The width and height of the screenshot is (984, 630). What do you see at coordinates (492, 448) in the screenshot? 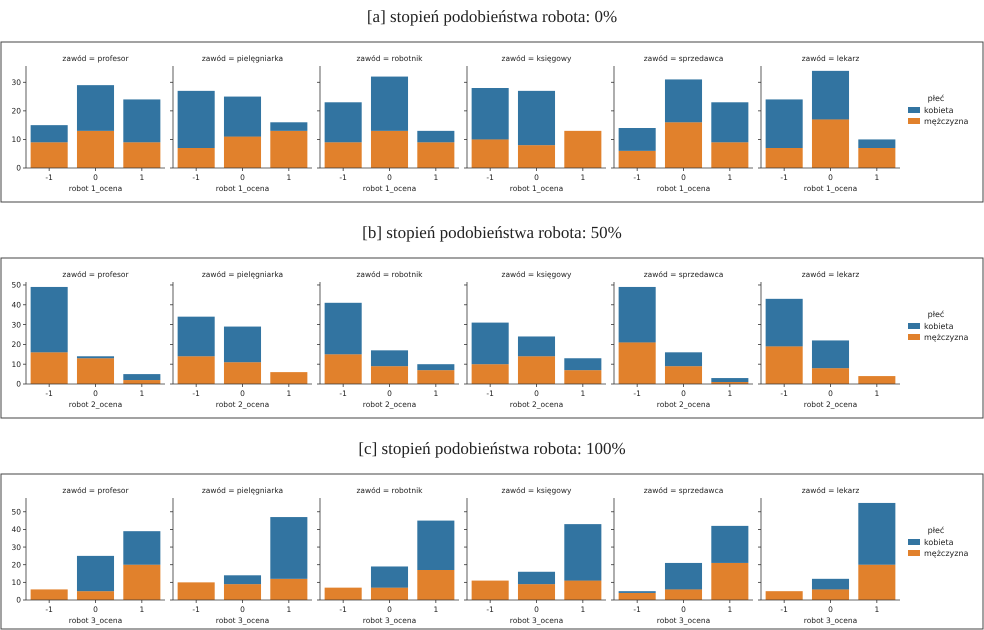
I see `text: [c] stopień podobieństwa robota: 100%` at bounding box center [492, 448].